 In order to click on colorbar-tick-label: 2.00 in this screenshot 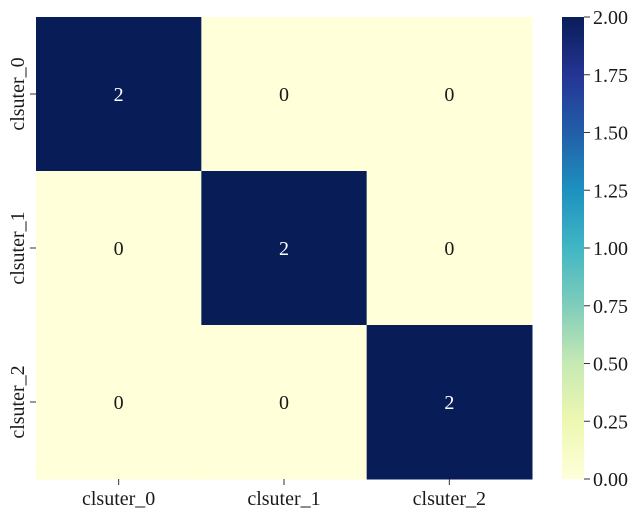, I will do `click(610, 18)`.